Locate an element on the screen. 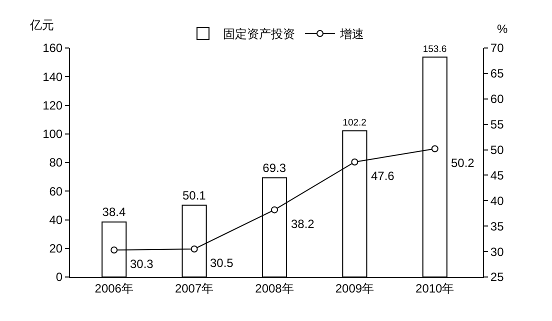 The image size is (552, 321). x-tick-label: 2007年 is located at coordinates (194, 288).